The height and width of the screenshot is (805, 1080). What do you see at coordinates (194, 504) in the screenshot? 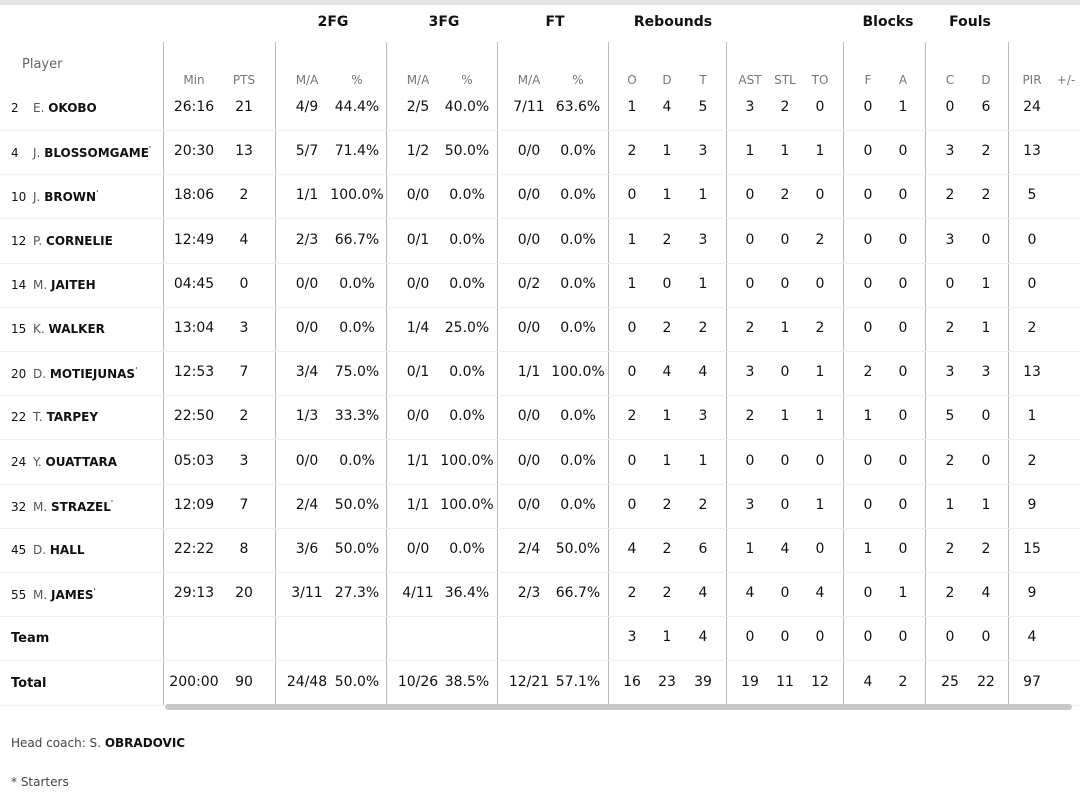
I see `cell-min: 12:09` at bounding box center [194, 504].